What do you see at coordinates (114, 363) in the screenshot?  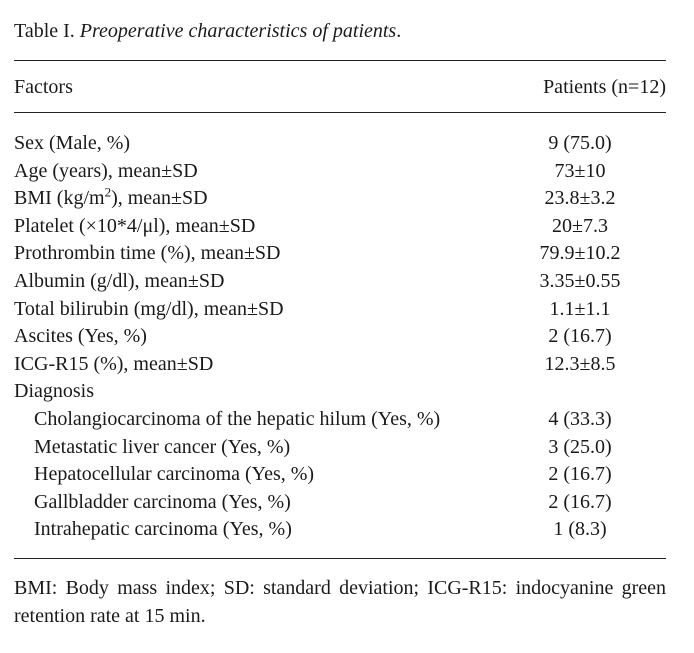 I see `row-label: ICG-R15 (%), mean±SD` at bounding box center [114, 363].